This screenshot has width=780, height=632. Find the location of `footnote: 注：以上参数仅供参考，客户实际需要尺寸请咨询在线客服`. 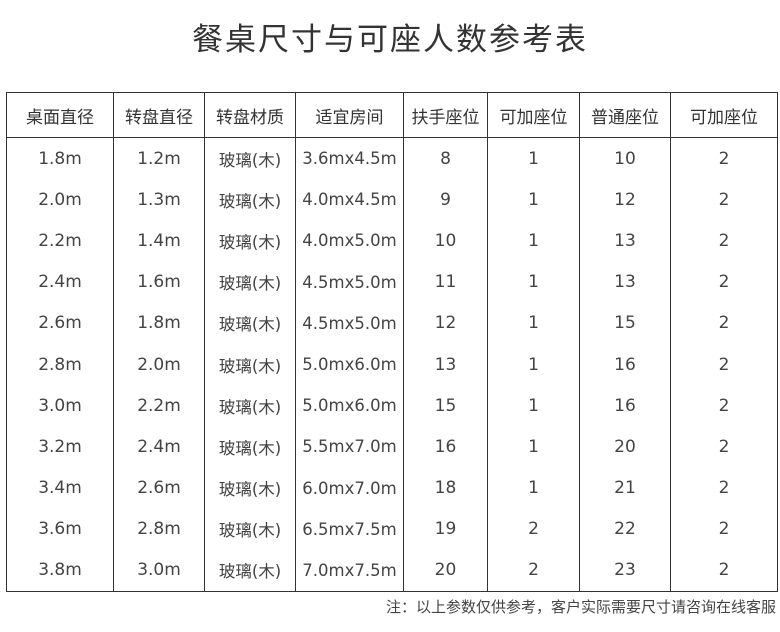

footnote: 注：以上参数仅供参考，客户实际需要尺寸请咨询在线客服 is located at coordinates (580, 607).